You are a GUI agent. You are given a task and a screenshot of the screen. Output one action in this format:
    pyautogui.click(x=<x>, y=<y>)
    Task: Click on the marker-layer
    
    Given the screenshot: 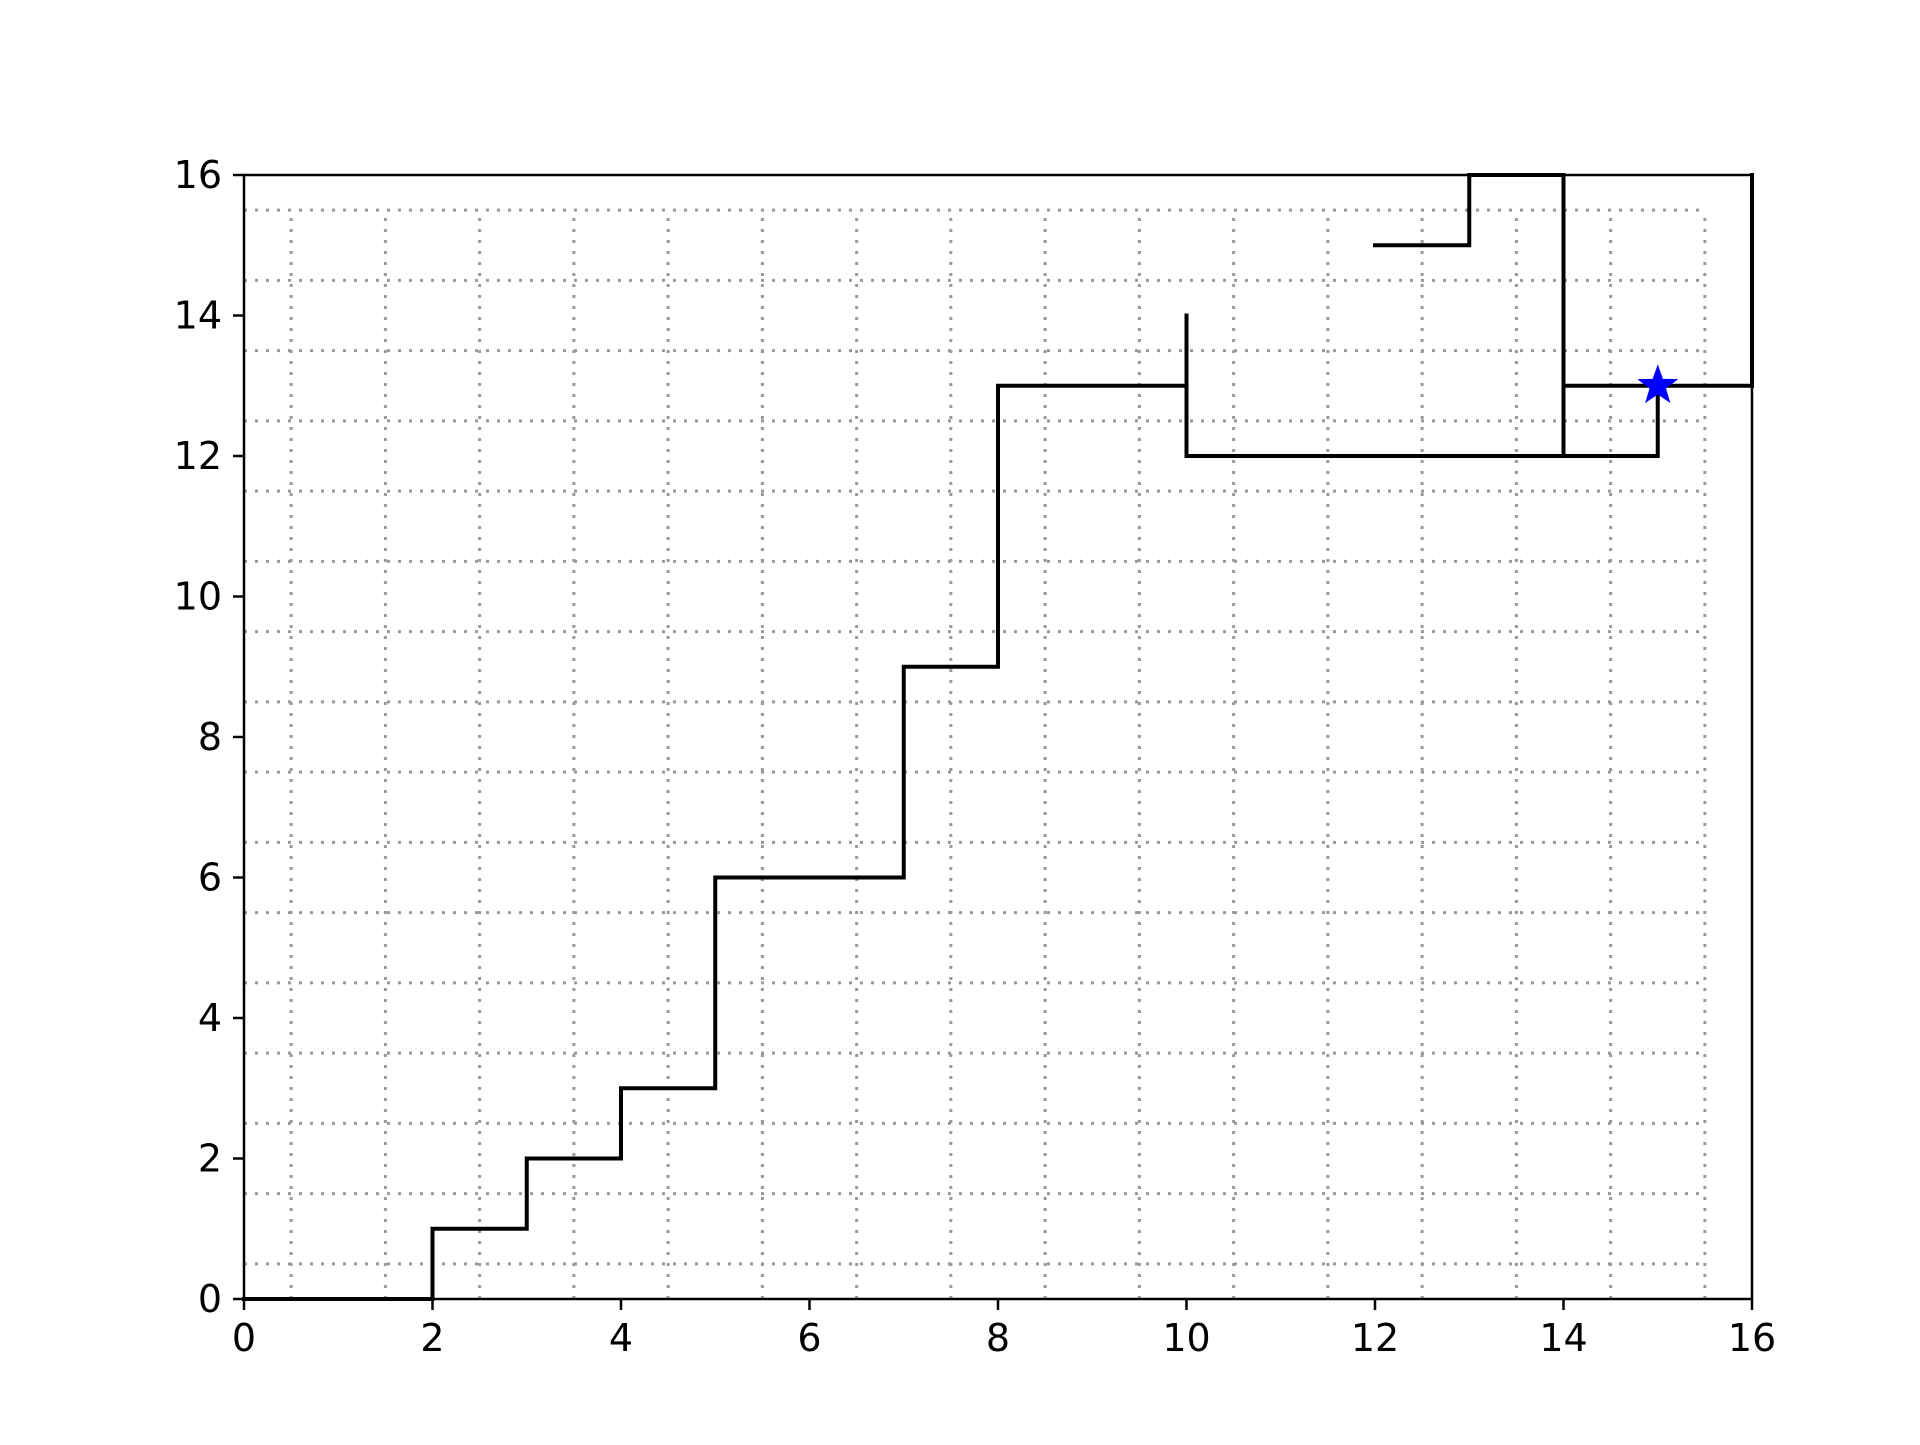 What is the action you would take?
    pyautogui.click(x=1658, y=384)
    